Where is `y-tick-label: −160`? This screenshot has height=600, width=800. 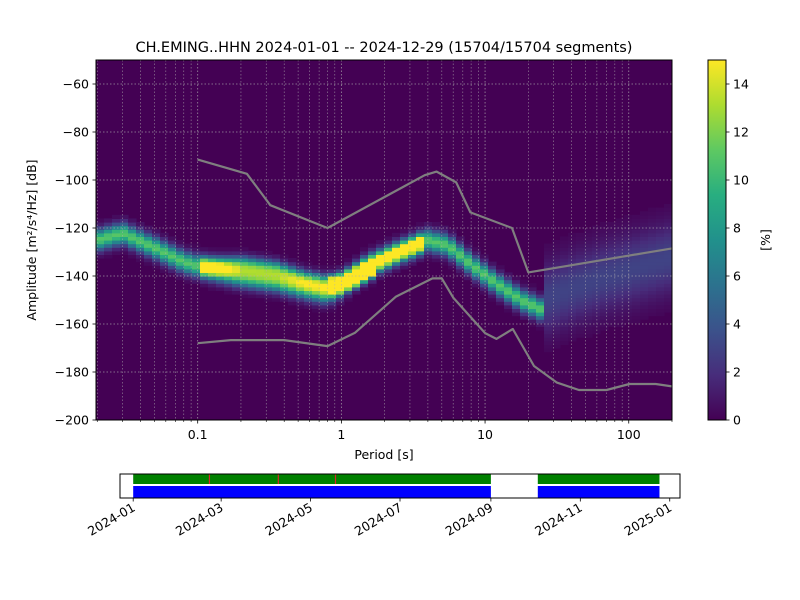
y-tick-label: −160 is located at coordinates (72, 324).